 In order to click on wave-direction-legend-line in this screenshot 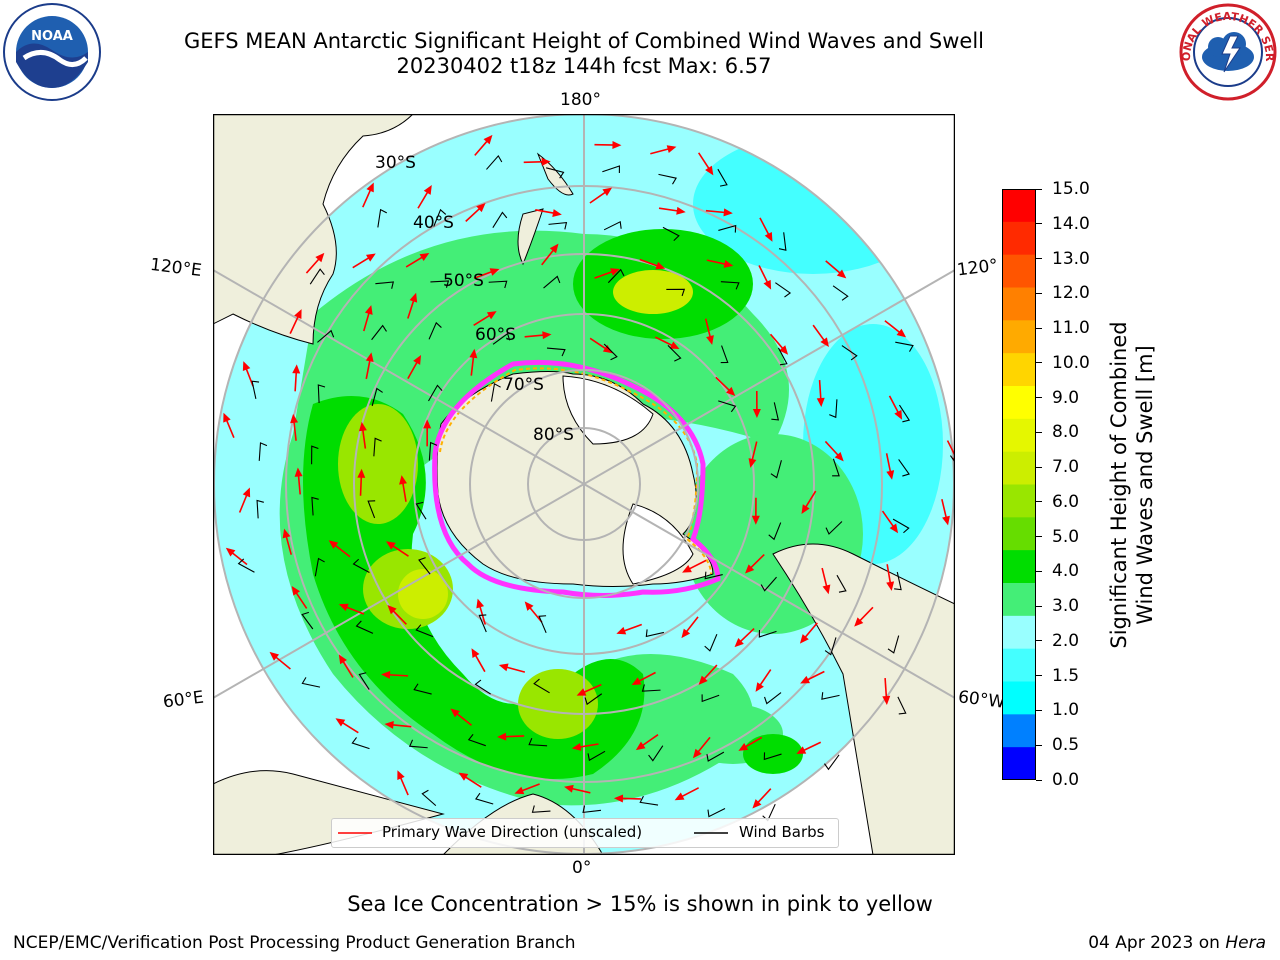, I will do `click(355, 833)`.